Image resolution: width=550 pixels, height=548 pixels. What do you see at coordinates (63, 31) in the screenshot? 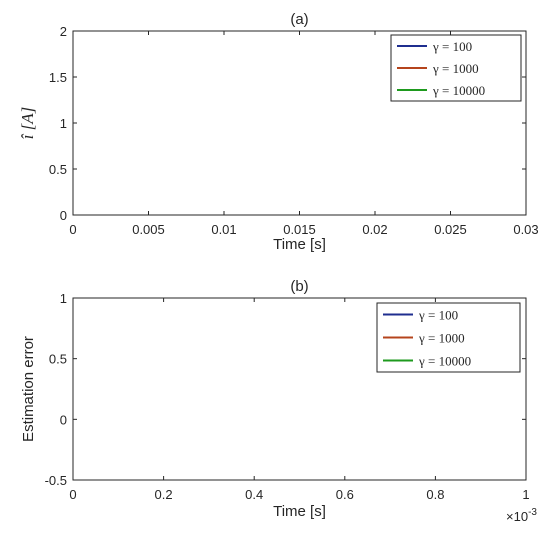
I see `y-tick-label: 2` at bounding box center [63, 31].